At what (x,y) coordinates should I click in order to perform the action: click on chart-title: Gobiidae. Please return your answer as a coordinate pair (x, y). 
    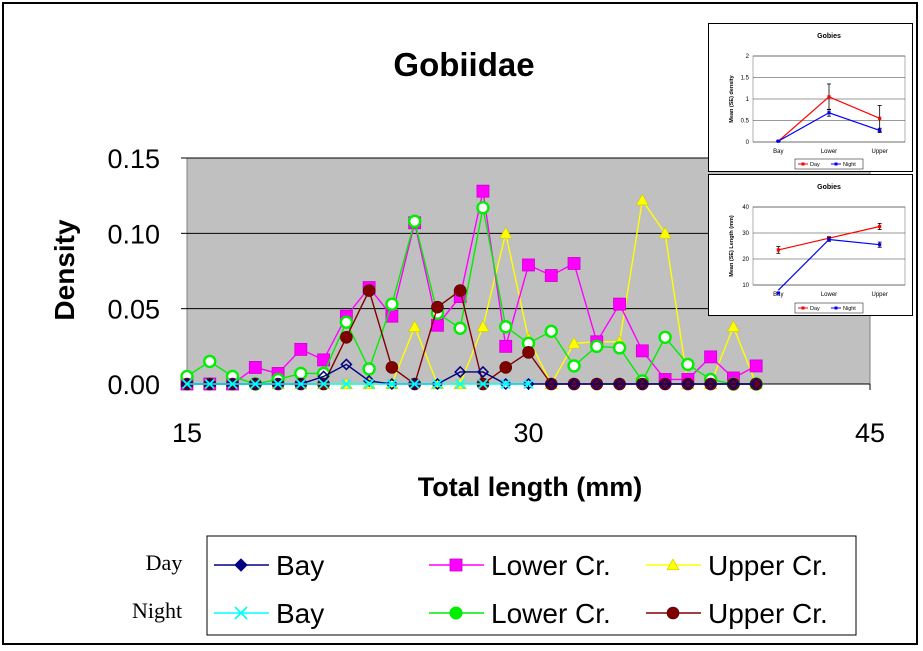
    Looking at the image, I should click on (463, 64).